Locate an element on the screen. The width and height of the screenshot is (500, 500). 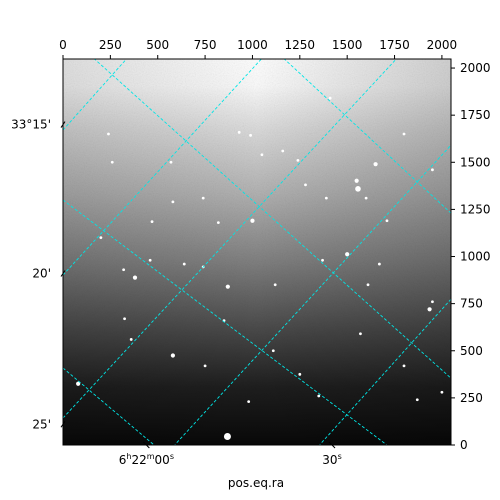
top-tick-label-8: 2000 is located at coordinates (442, 45).